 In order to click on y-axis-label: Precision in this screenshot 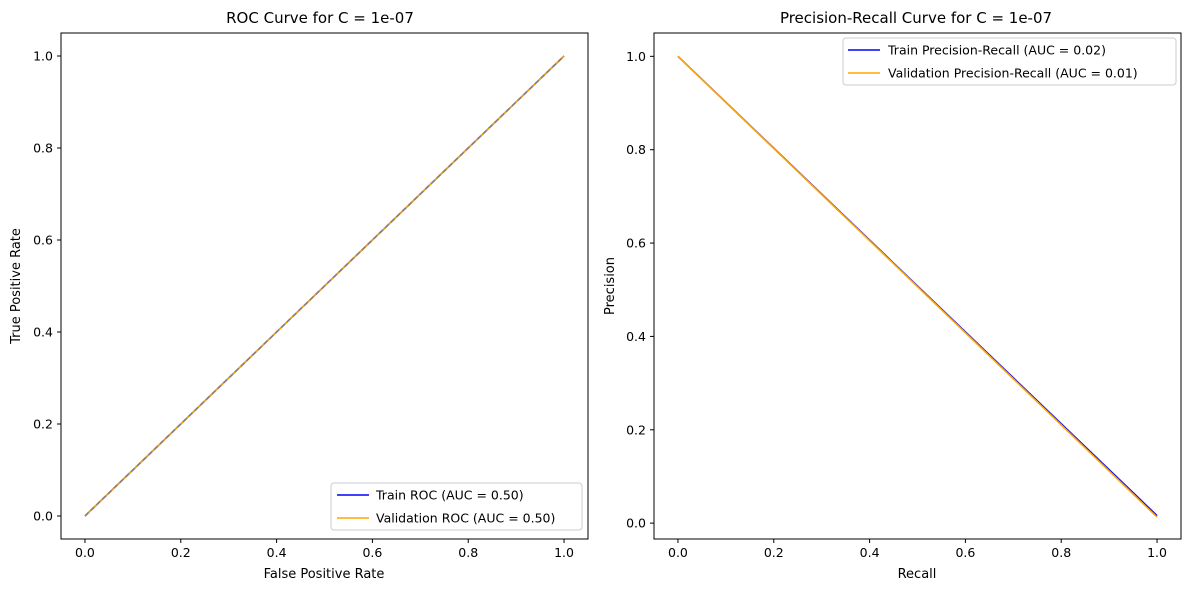, I will do `click(610, 286)`.